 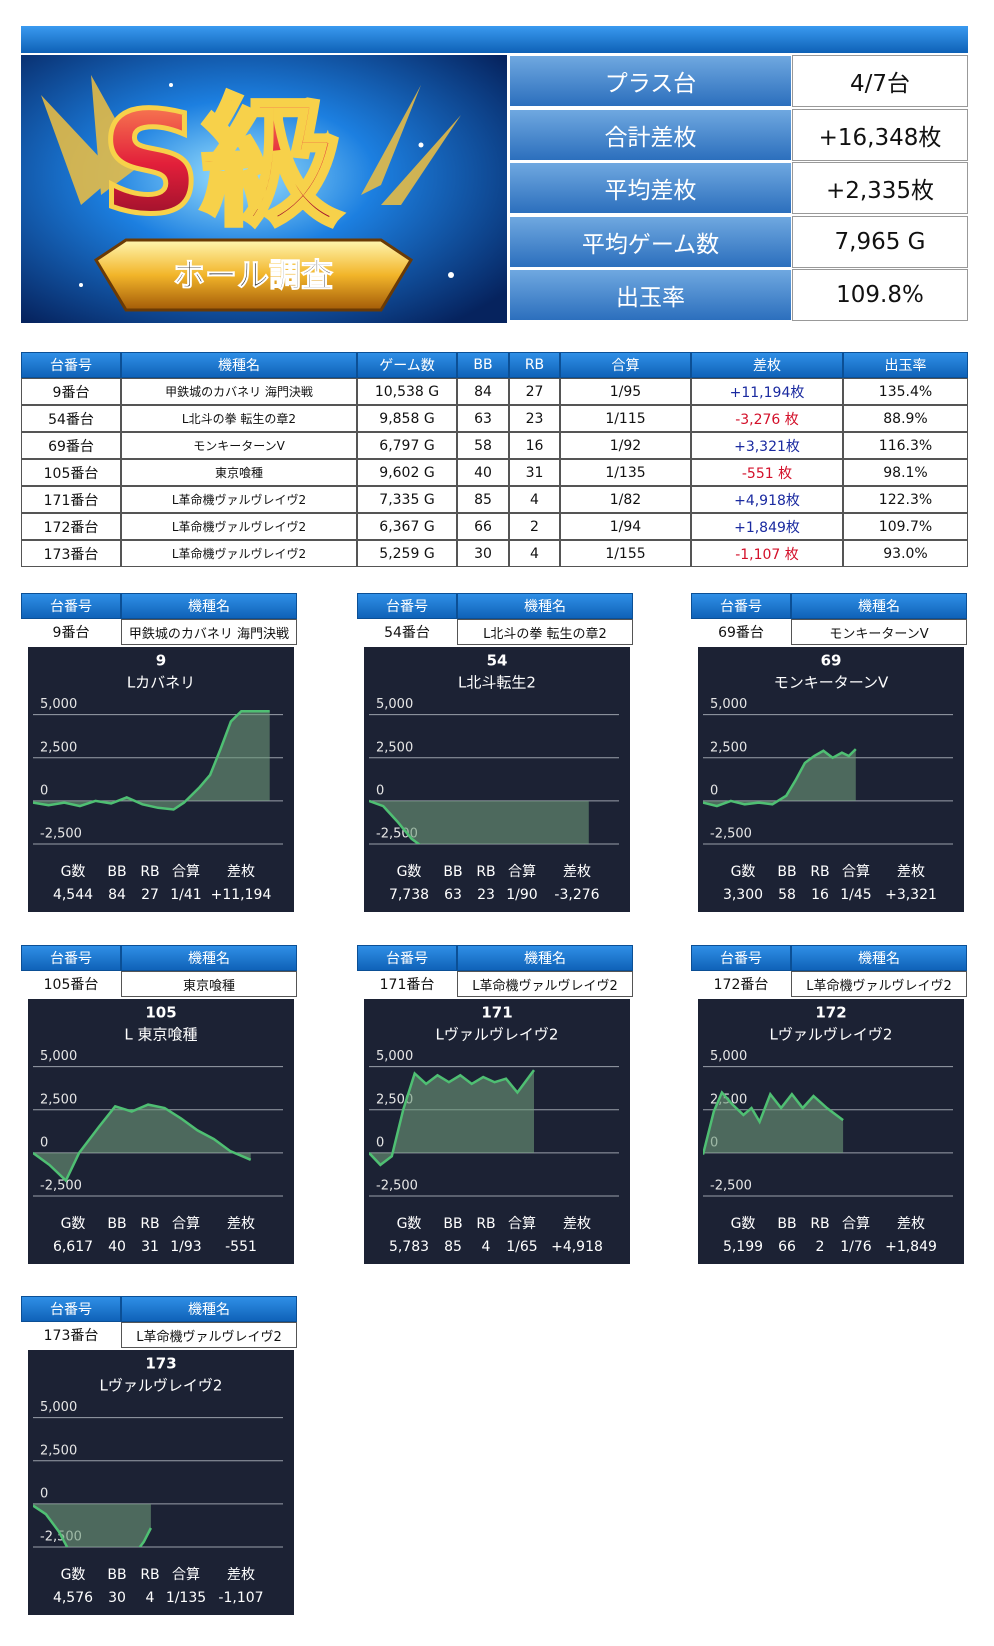 What do you see at coordinates (407, 553) in the screenshot?
I see `table-cell: 5,259 G` at bounding box center [407, 553].